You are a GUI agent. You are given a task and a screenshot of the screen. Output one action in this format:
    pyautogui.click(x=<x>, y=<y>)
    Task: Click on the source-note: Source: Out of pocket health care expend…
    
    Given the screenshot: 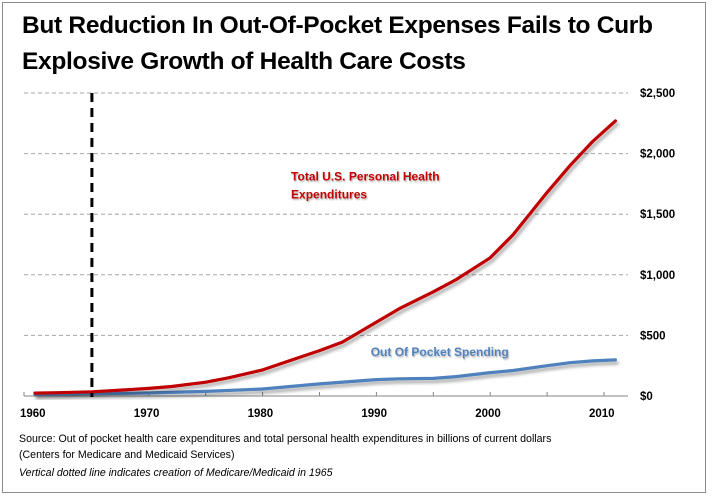 What is the action you would take?
    pyautogui.click(x=359, y=447)
    